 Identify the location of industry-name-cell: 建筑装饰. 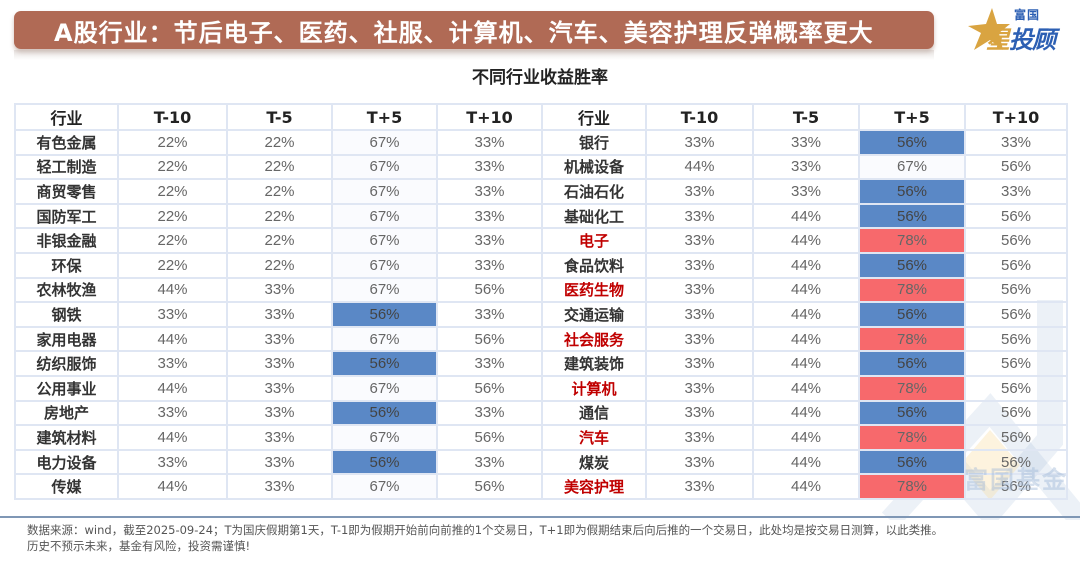
(594, 363).